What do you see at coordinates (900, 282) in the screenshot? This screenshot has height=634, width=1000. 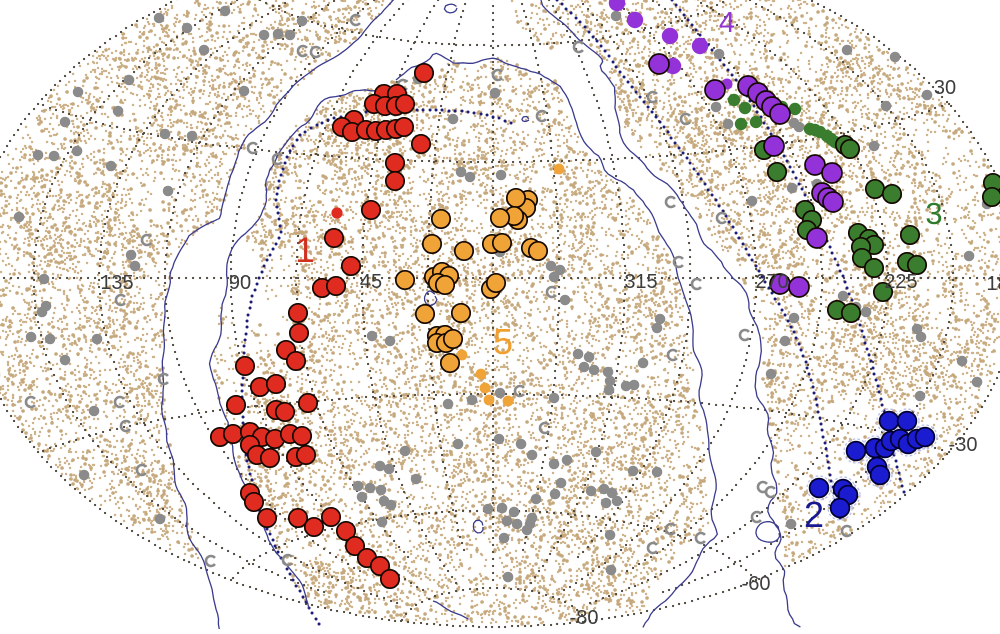 I see `svg-text: 225` at bounding box center [900, 282].